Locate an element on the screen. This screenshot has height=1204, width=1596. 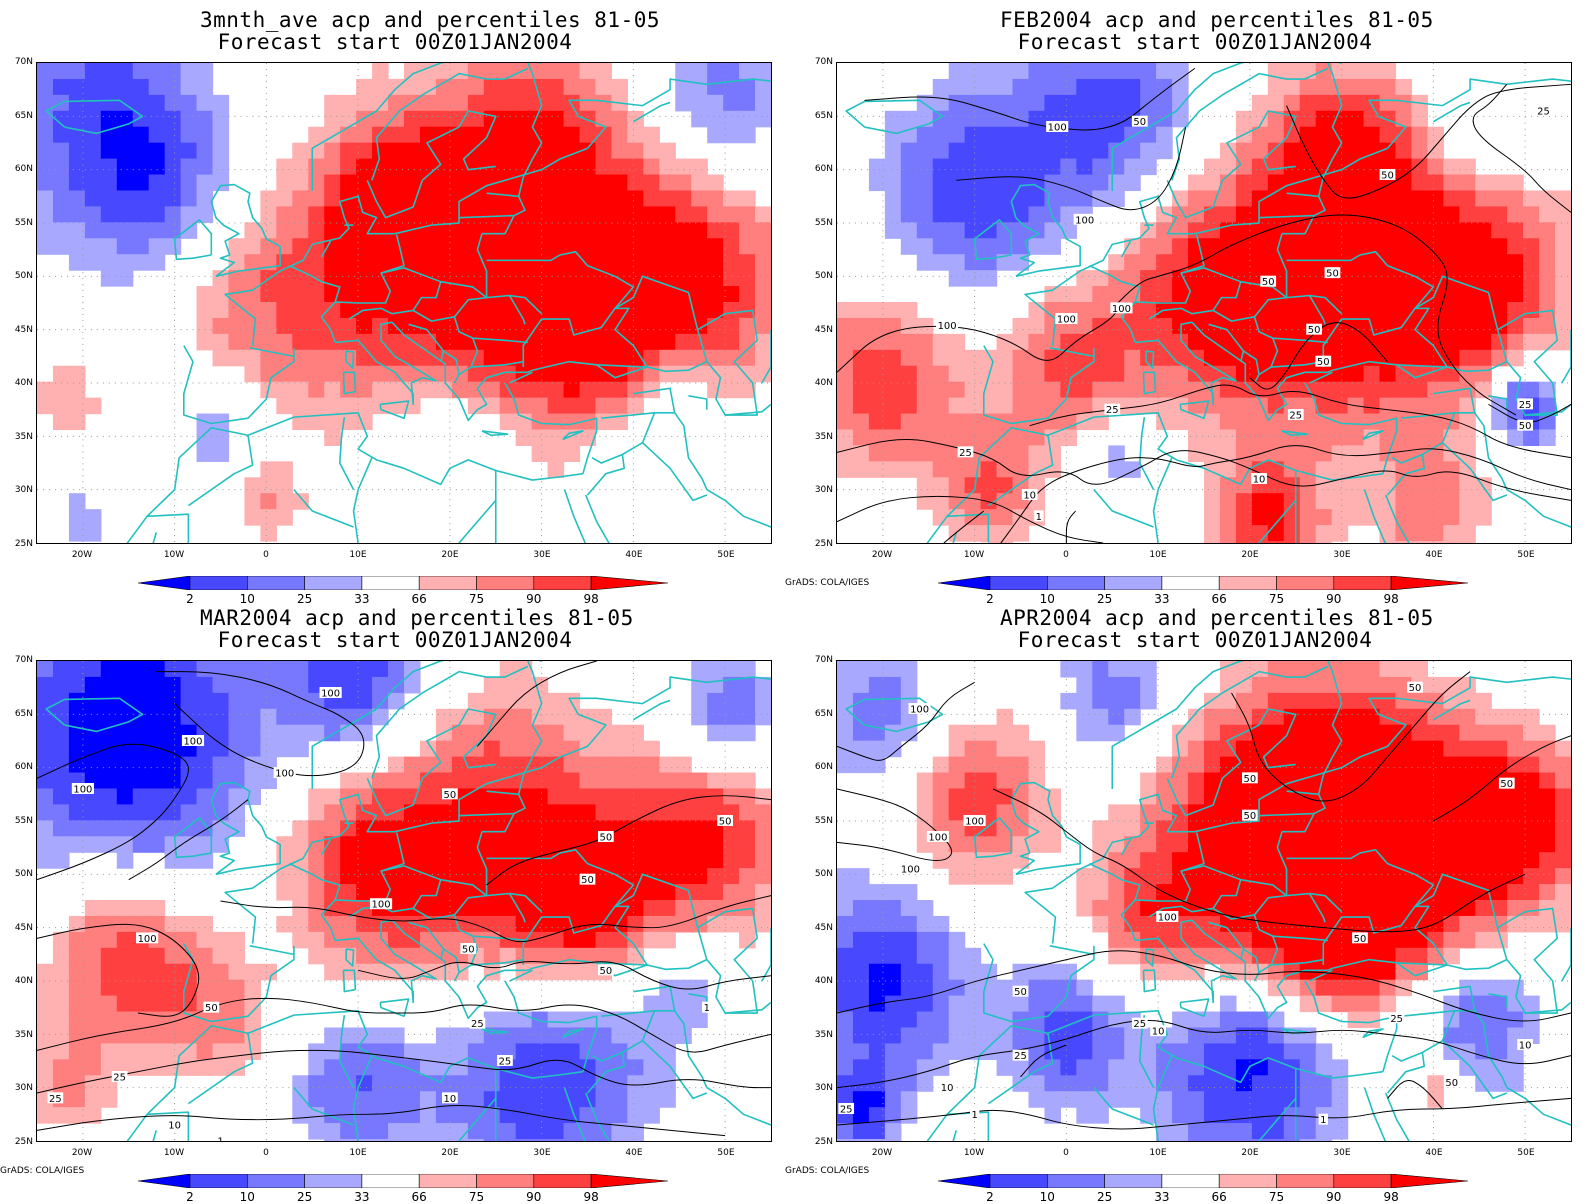
colorbar-label: 33 is located at coordinates (362, 599).